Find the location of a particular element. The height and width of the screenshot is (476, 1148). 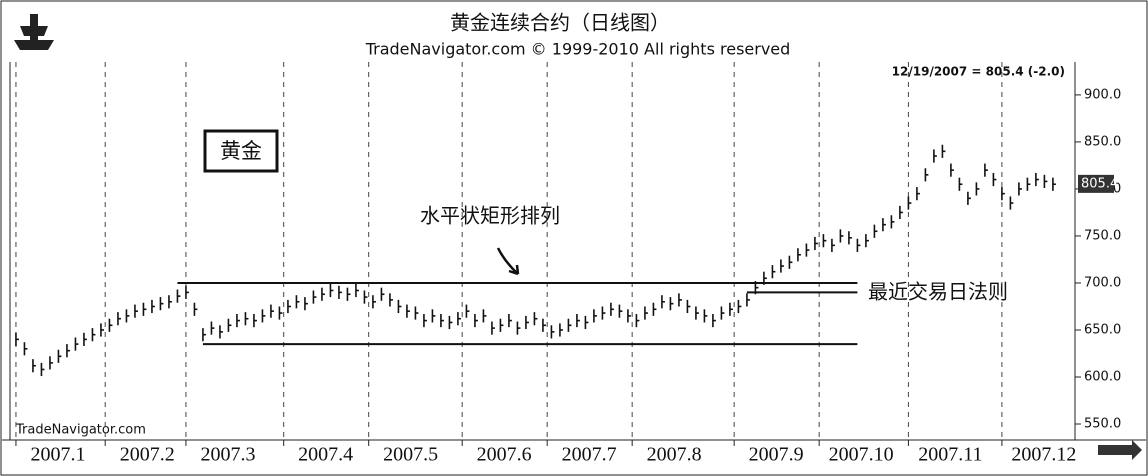

y-tick-label: 650.0 is located at coordinates (1102, 329).